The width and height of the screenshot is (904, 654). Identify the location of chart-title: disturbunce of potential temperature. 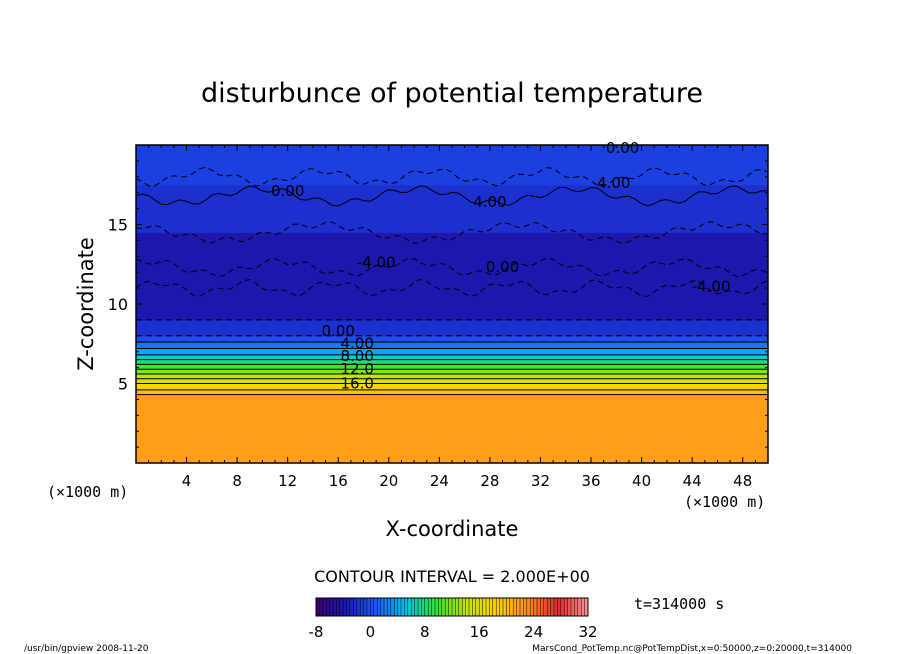
(452, 93).